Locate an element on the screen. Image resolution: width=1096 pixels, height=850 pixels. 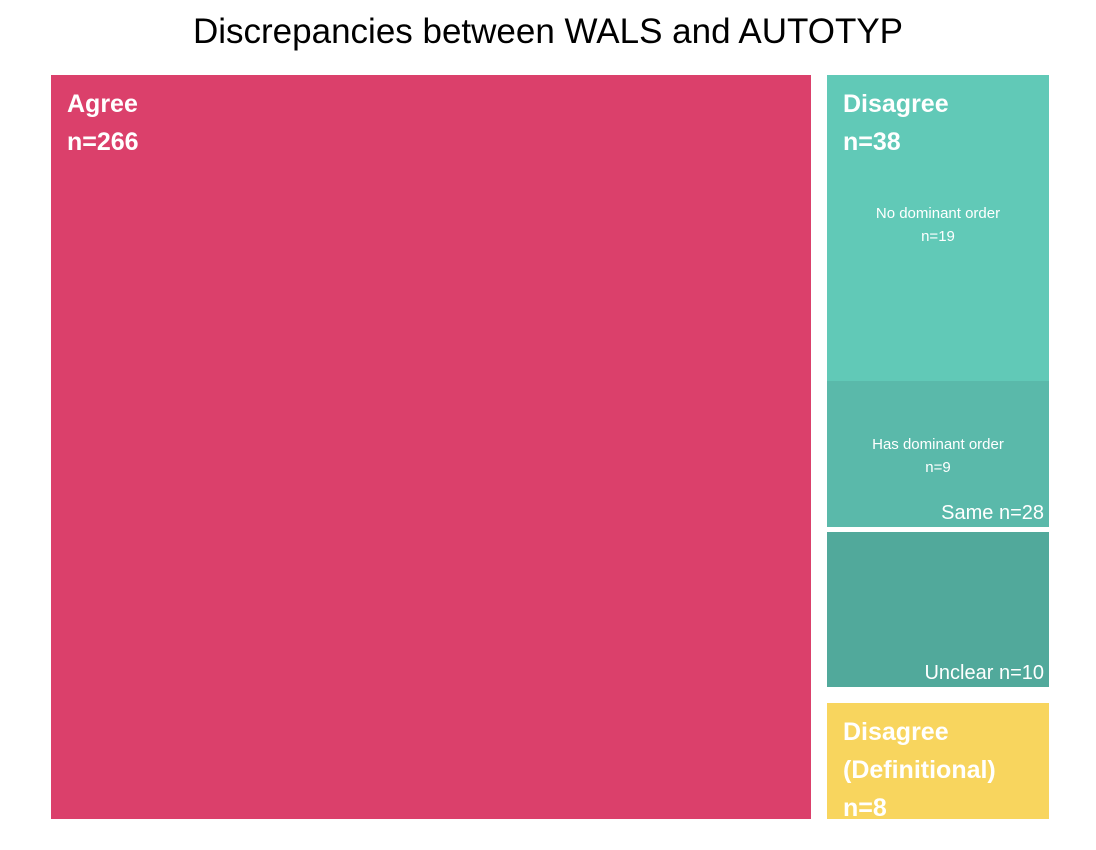
tile-disagree-label: Disagree n=38 is located at coordinates (896, 123).